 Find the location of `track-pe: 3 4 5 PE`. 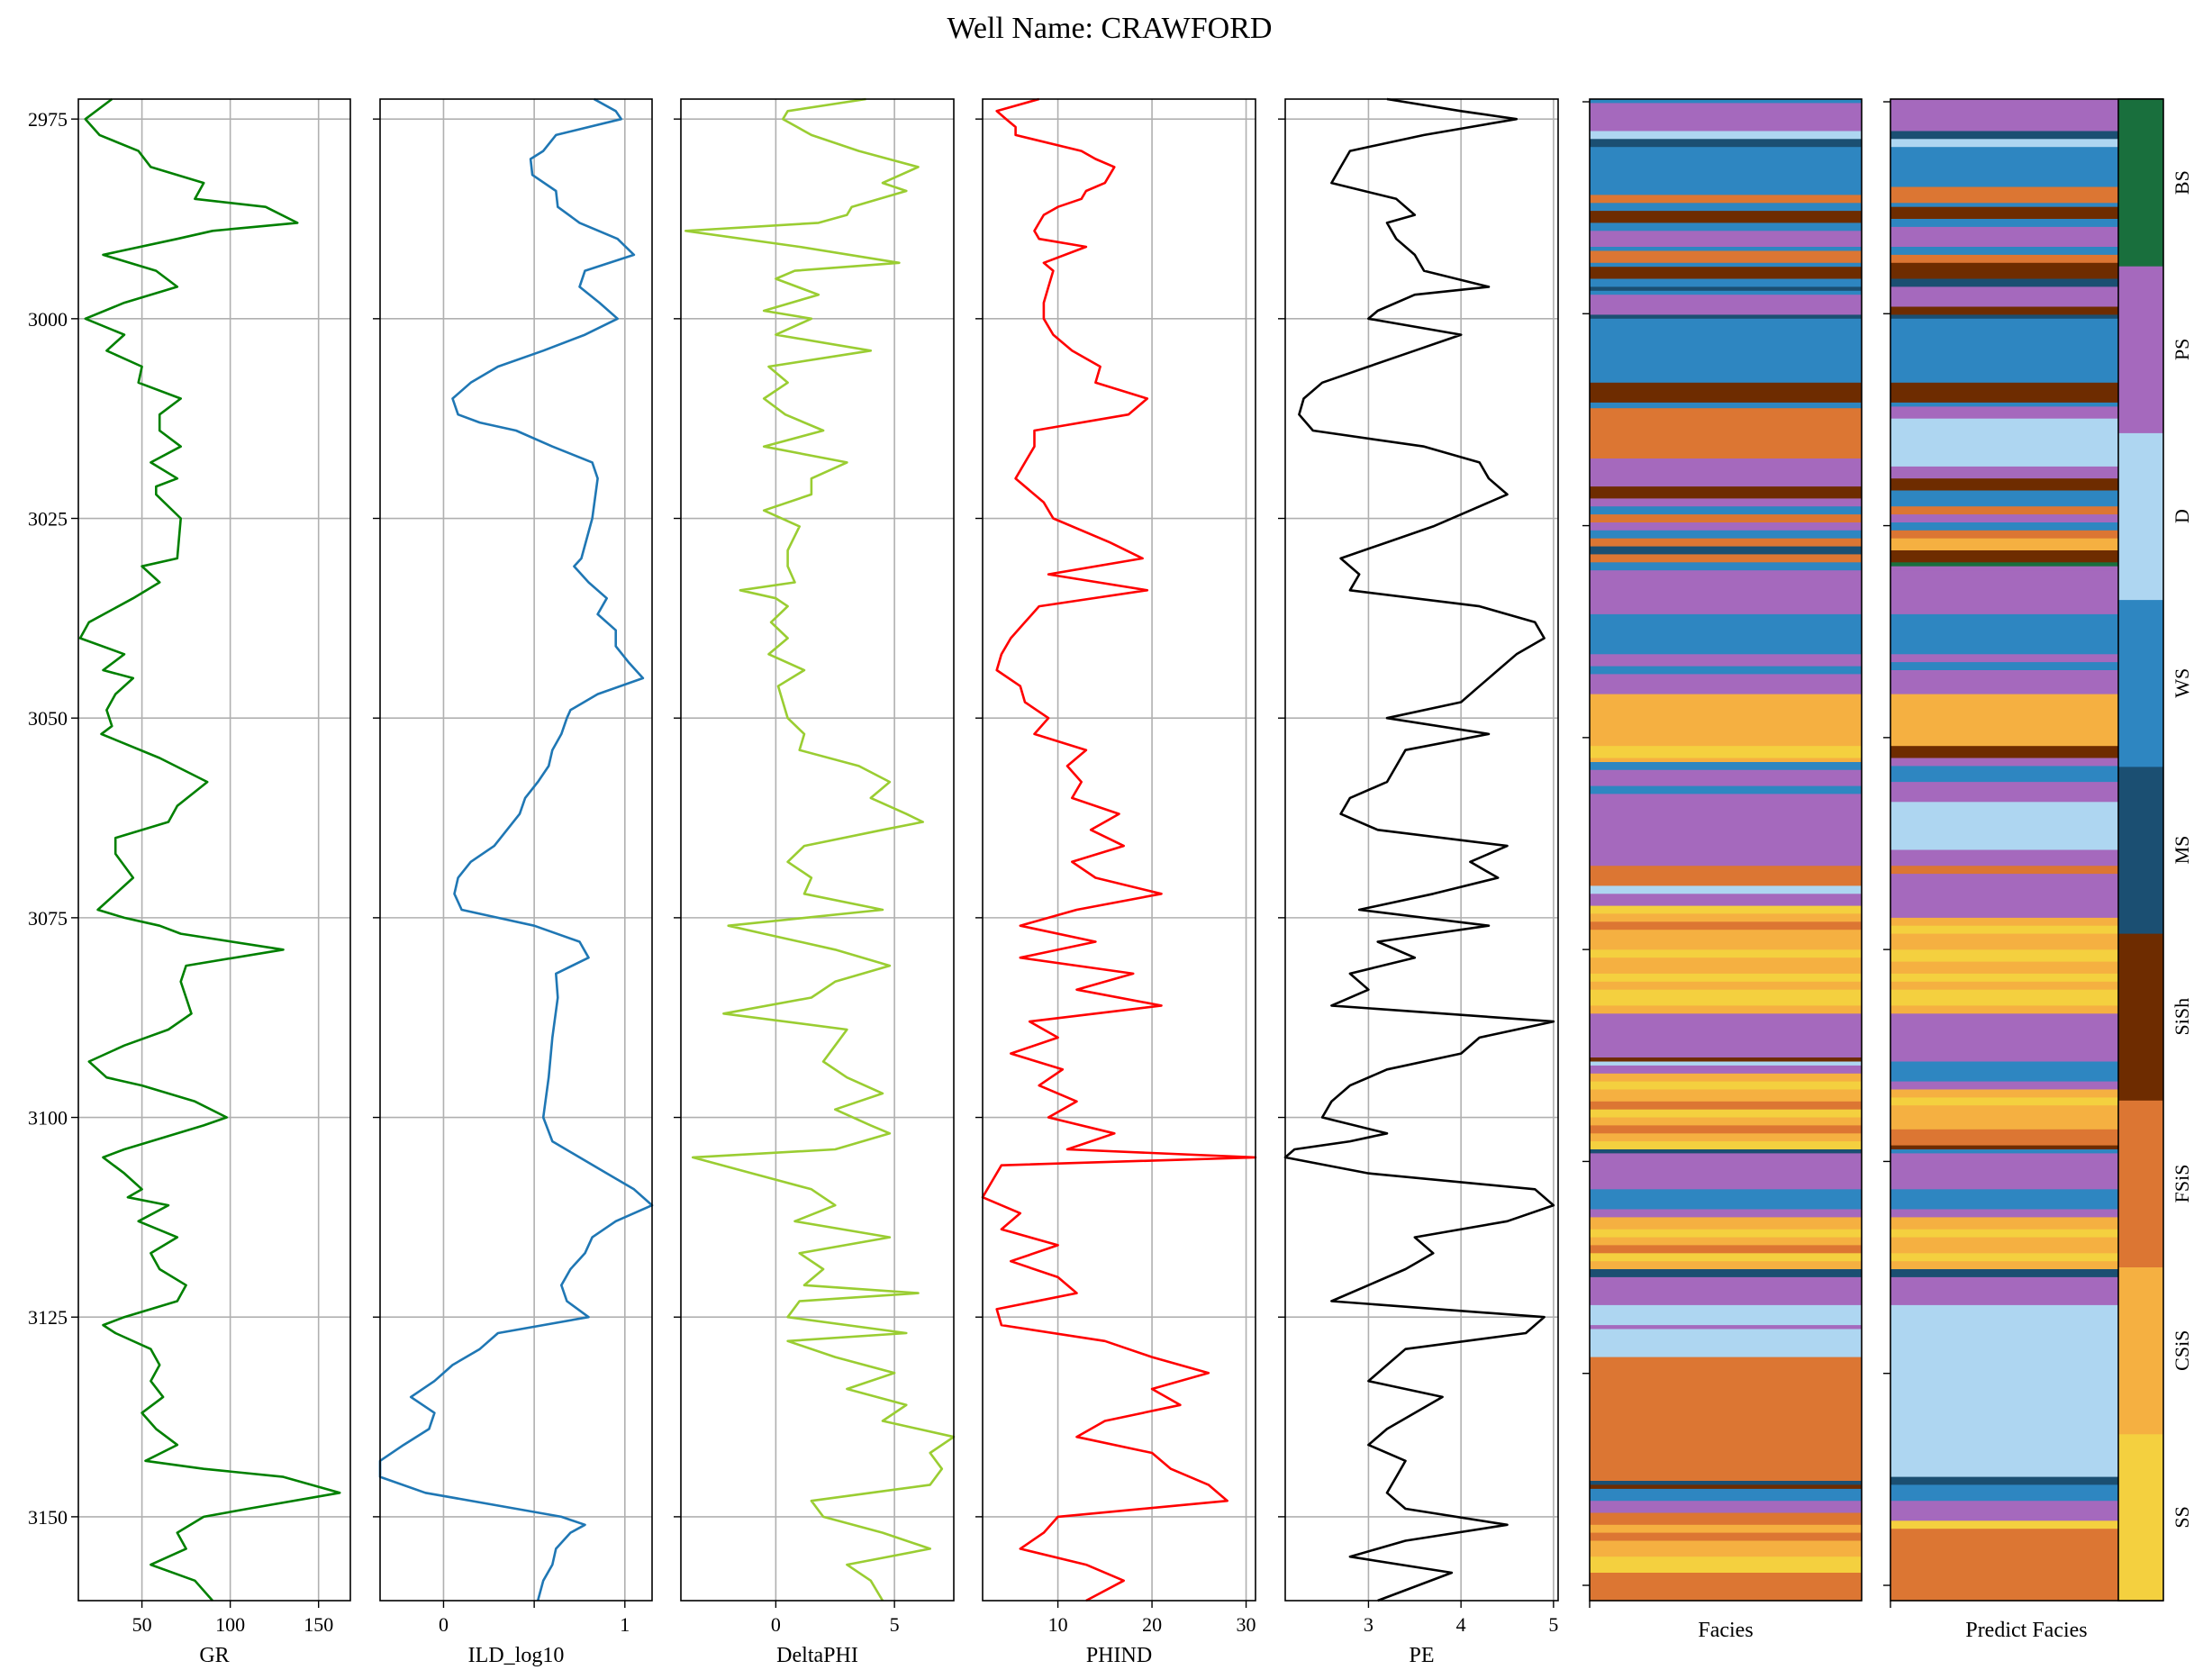

track-pe: 3 4 5 PE is located at coordinates (1418, 882).